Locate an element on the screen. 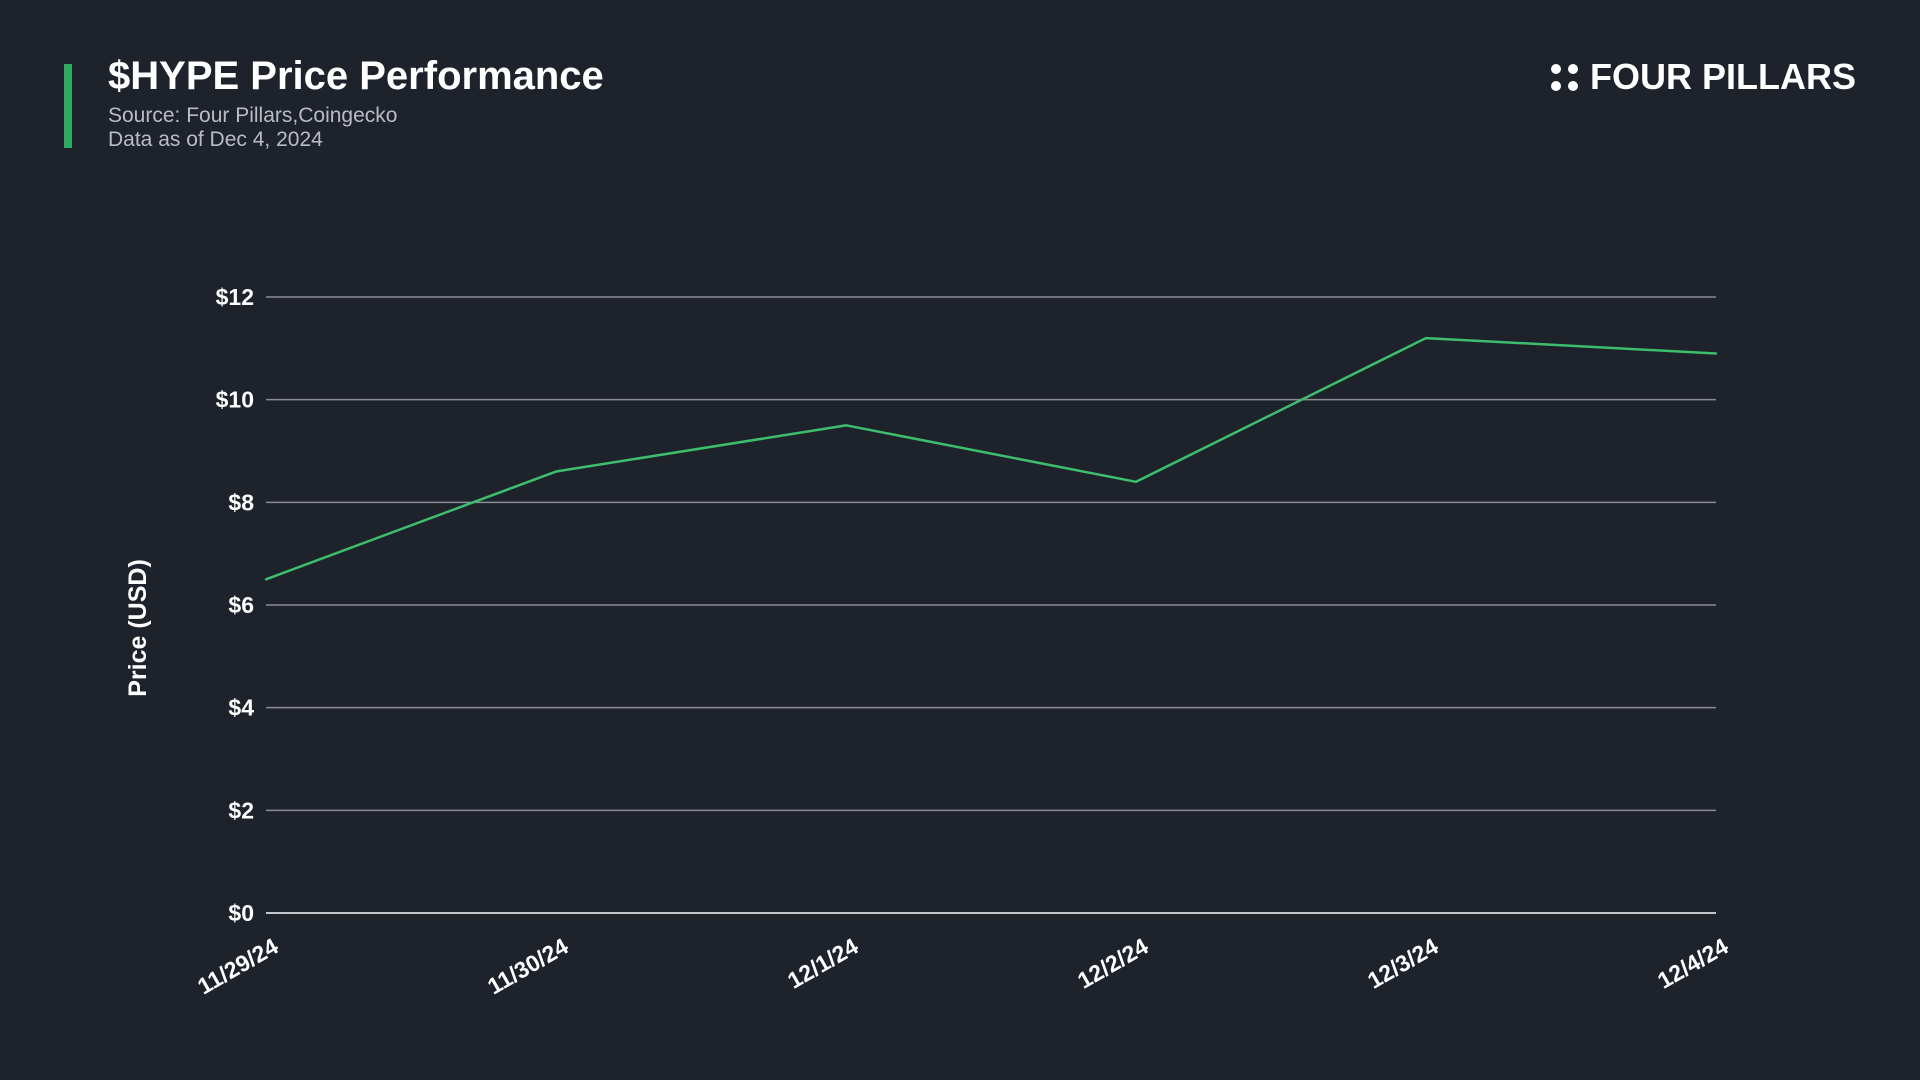 This screenshot has width=1920, height=1080. y-axis-ticks: $0 $2 $4 $6 $8 $10 $12 is located at coordinates (235, 605).